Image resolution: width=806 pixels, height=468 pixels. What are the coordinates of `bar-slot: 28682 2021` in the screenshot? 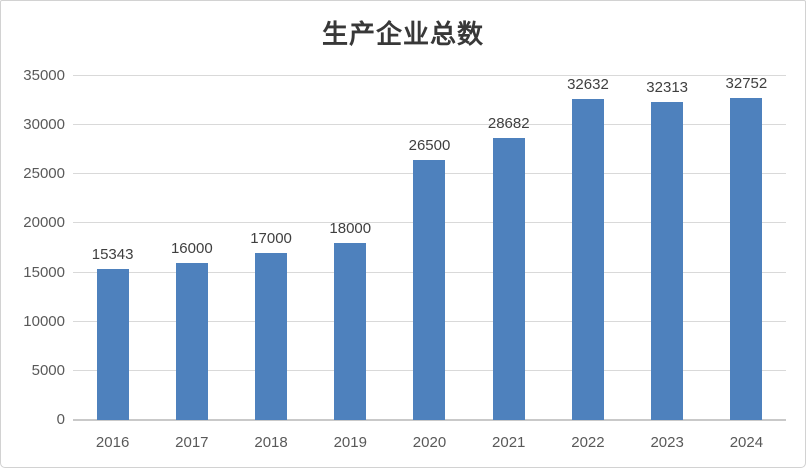 It's located at (508, 263).